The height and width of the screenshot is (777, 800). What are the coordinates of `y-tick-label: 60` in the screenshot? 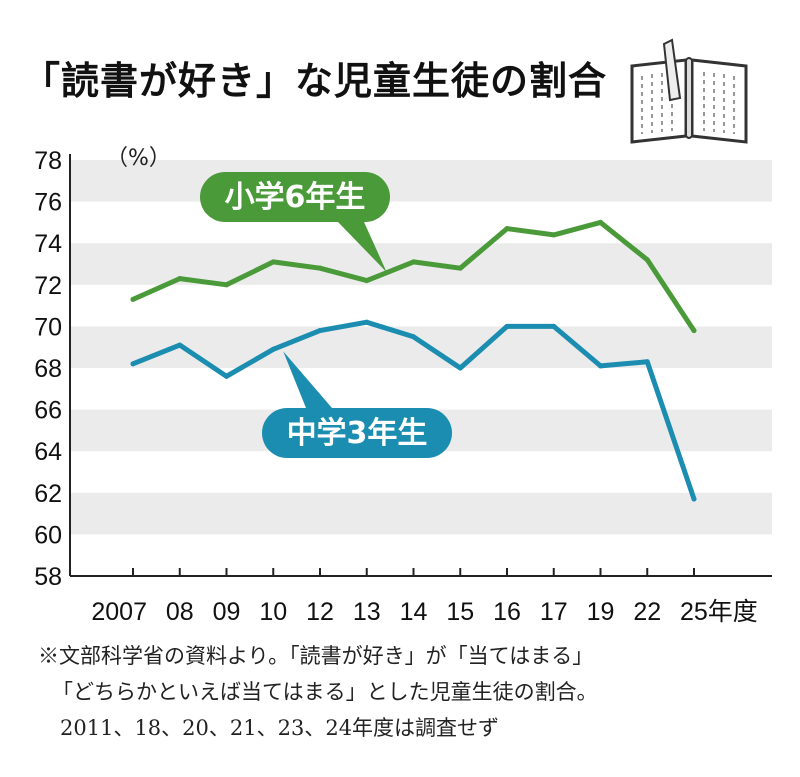 It's located at (48, 535).